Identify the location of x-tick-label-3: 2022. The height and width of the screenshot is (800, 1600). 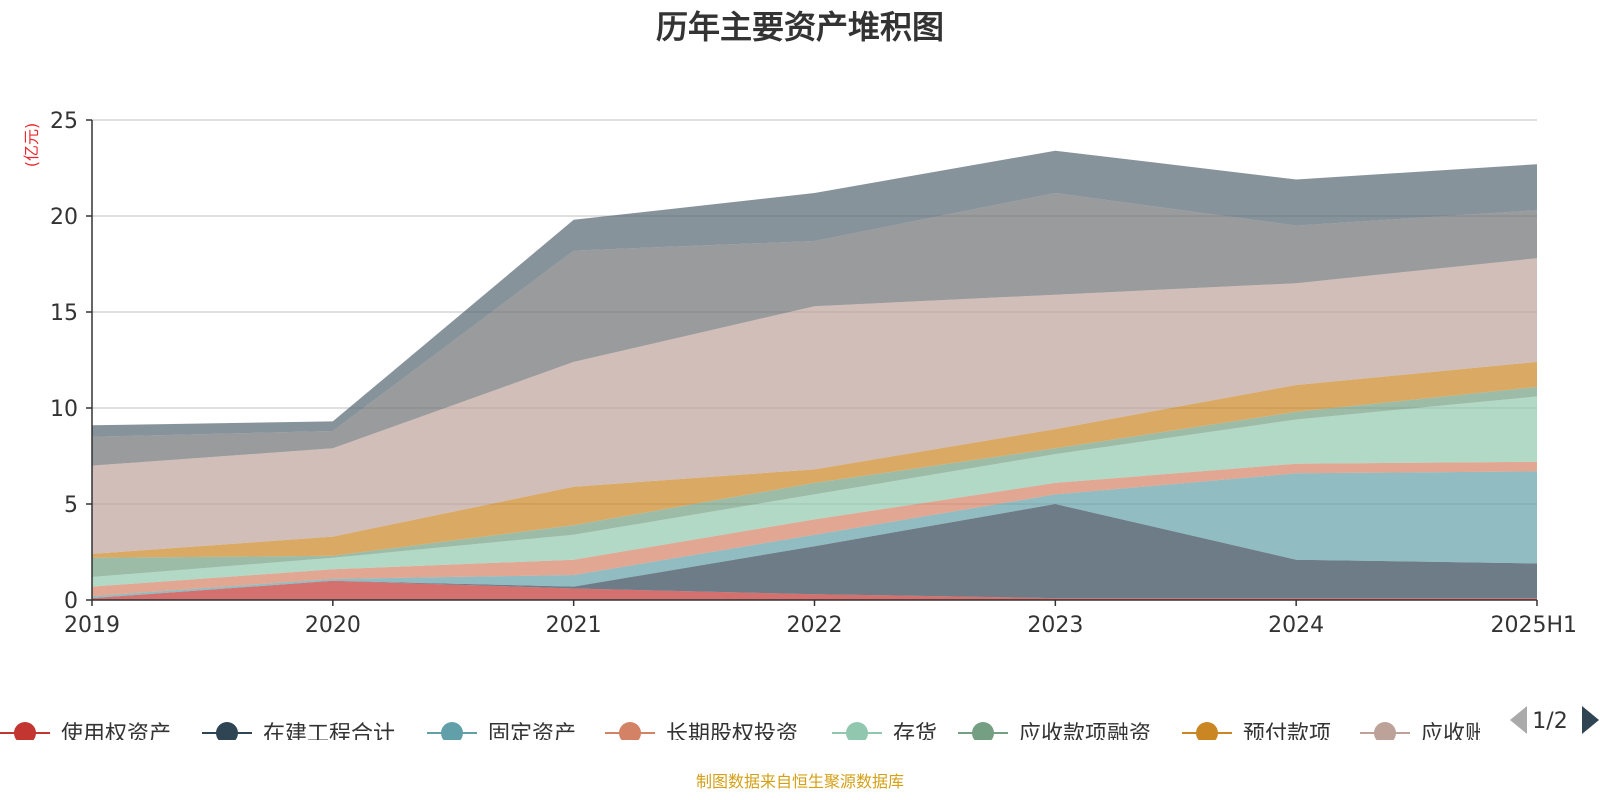
(815, 625).